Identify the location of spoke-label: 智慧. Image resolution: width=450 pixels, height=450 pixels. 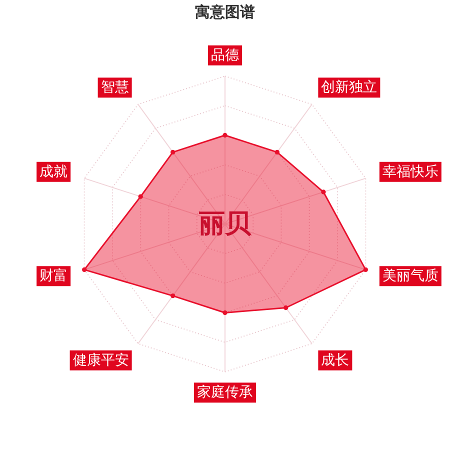
(114, 86).